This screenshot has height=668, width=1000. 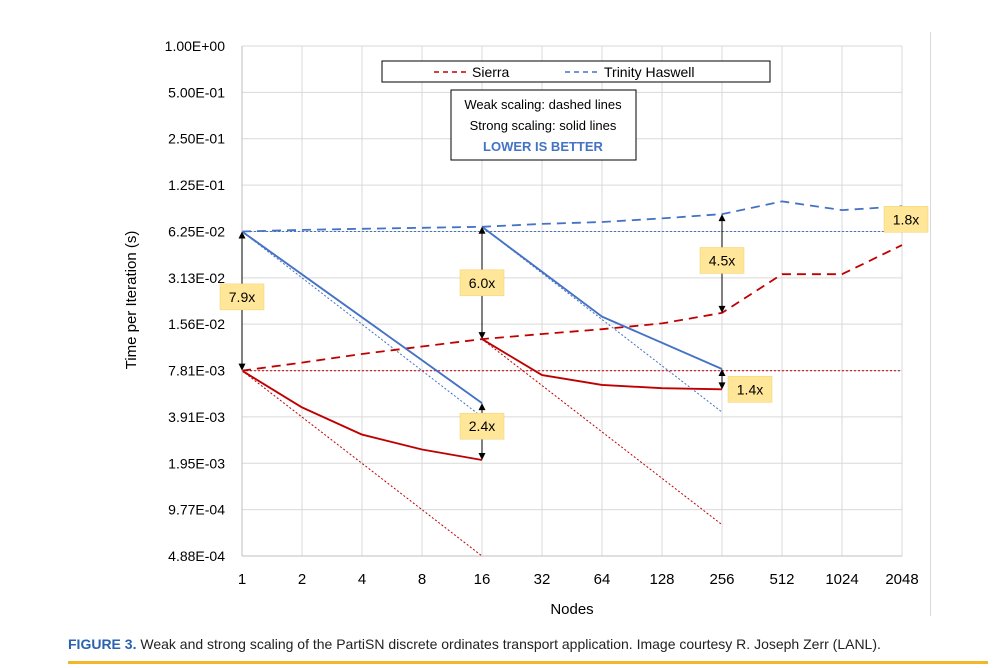 What do you see at coordinates (196, 417) in the screenshot?
I see `y-tick-label: 3.91E-03` at bounding box center [196, 417].